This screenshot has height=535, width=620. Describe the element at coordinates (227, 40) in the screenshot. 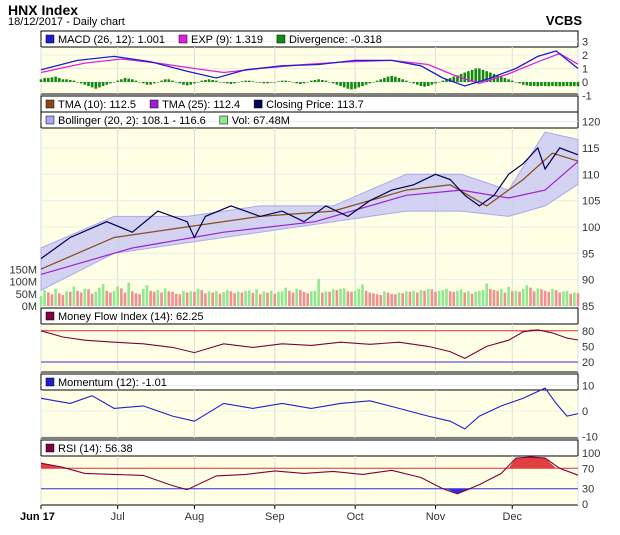

I see `macd-legend-label-1: EXP (9): 1.319` at that location.